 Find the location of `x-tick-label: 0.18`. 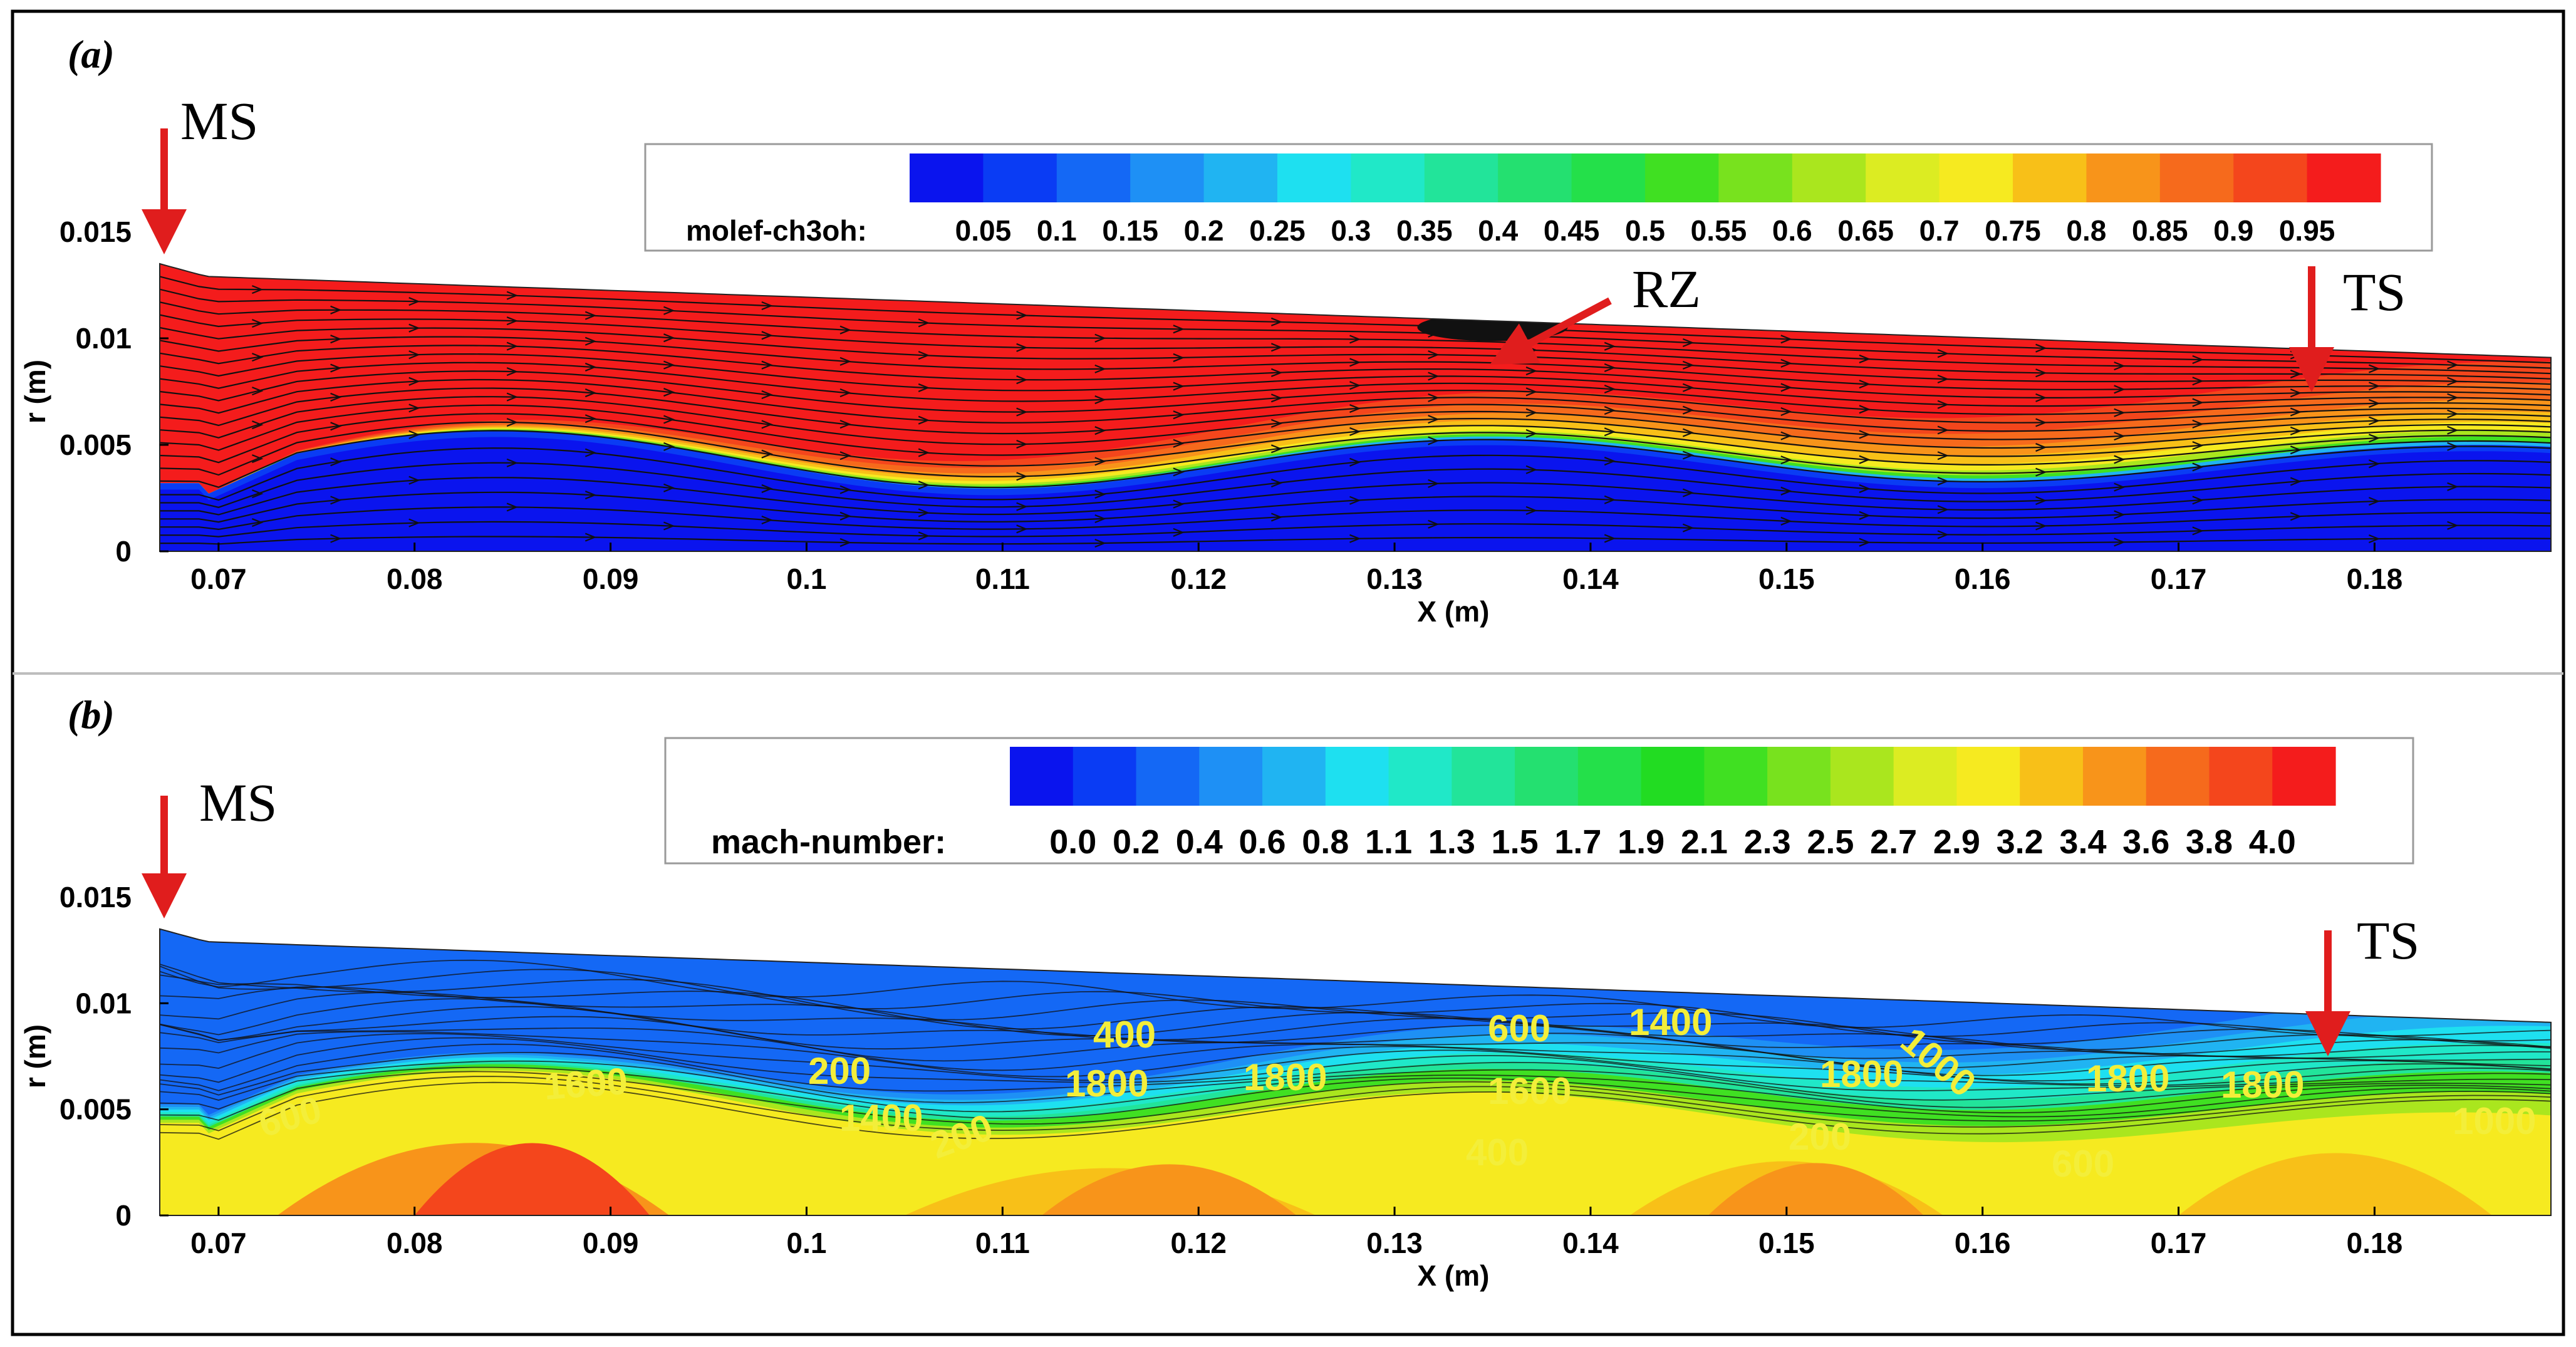

x-tick-label: 0.18 is located at coordinates (2375, 1243).